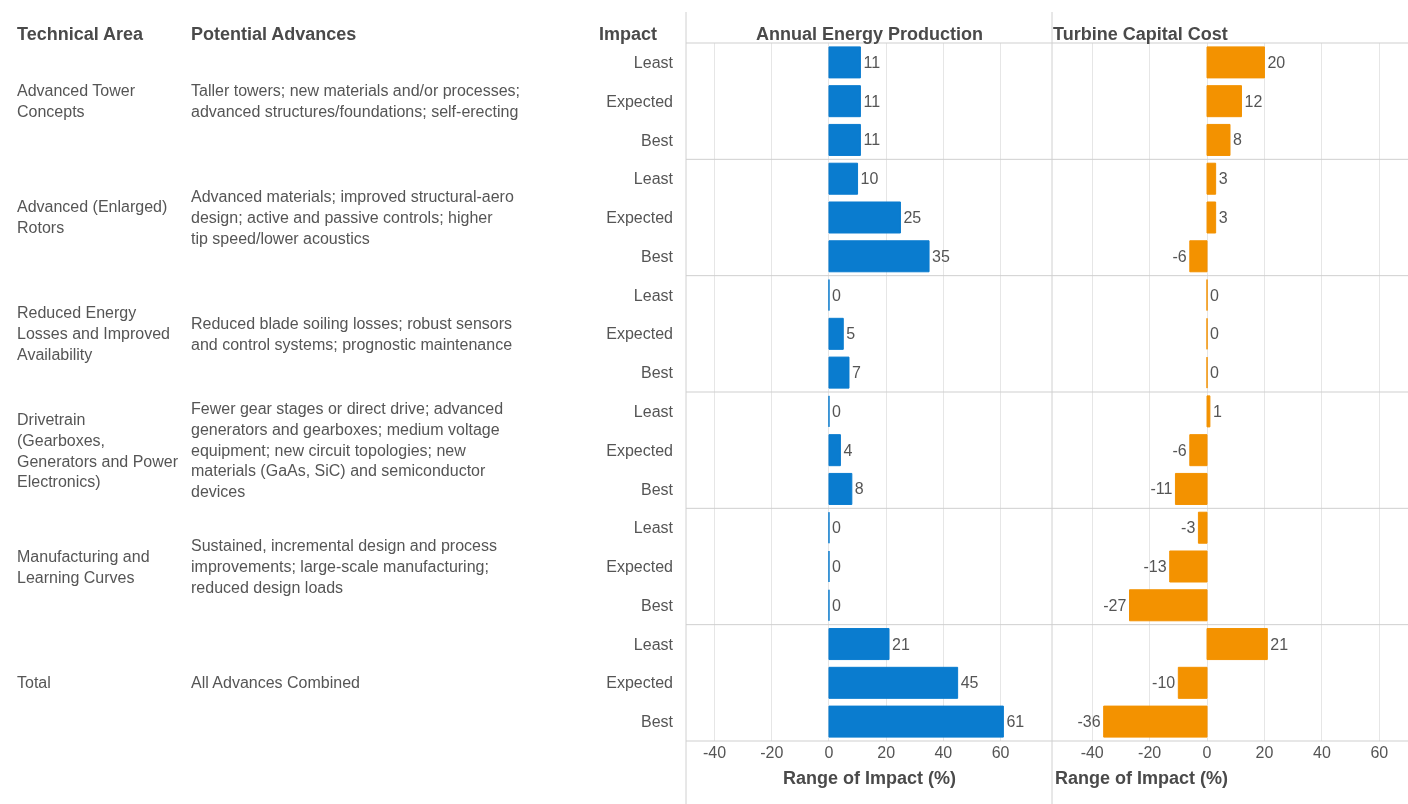 The image size is (1408, 804). What do you see at coordinates (1188, 528) in the screenshot?
I see `data-label: -3` at bounding box center [1188, 528].